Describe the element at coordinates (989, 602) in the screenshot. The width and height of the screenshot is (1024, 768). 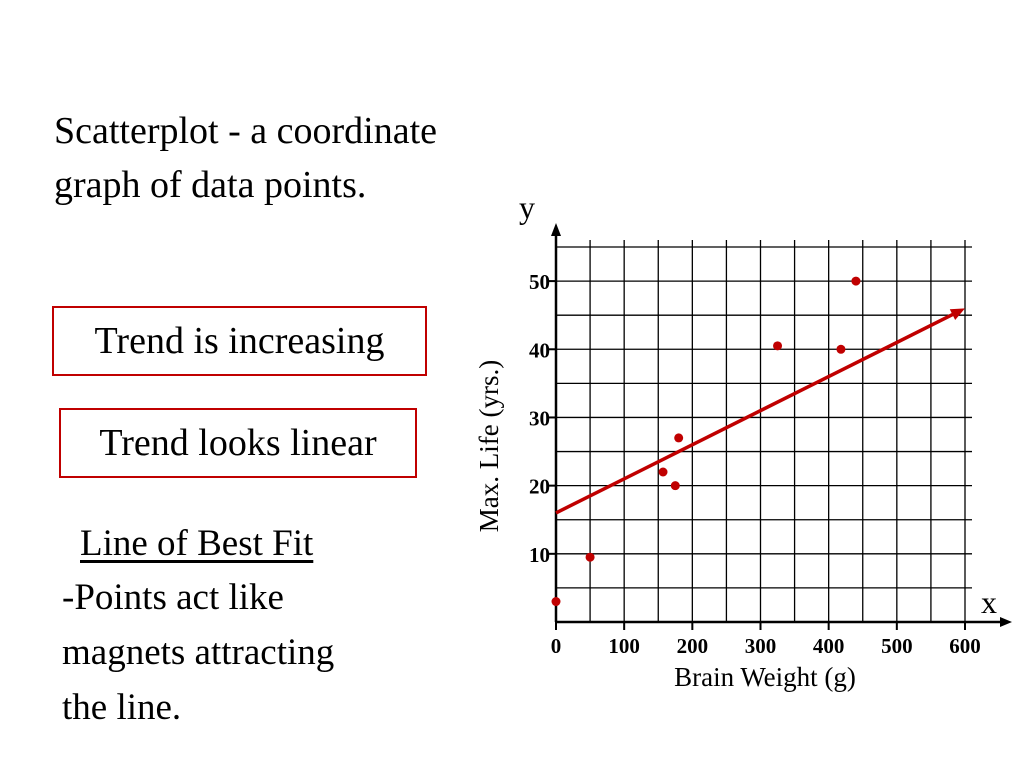
I see `x-axis-letter: x` at that location.